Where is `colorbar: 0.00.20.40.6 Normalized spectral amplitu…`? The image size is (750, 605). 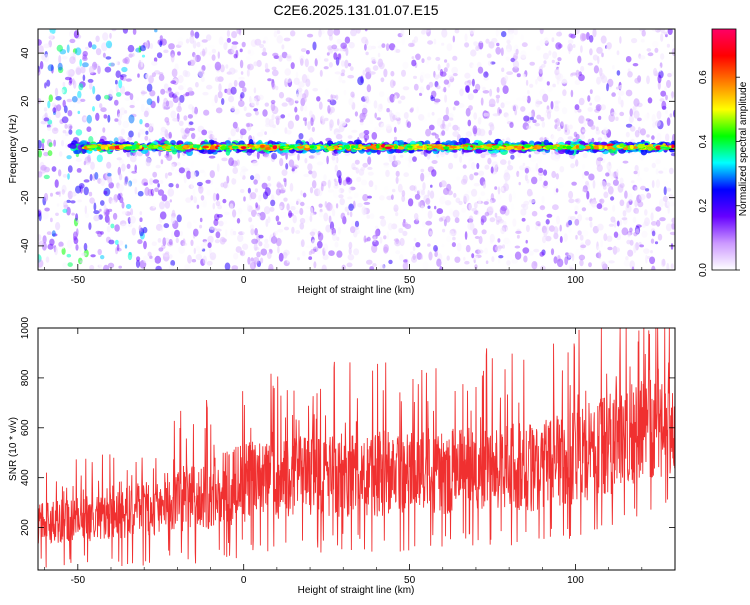
colorbar: 0.00.20.40.6 Normalized spectral amplitu… is located at coordinates (723, 153).